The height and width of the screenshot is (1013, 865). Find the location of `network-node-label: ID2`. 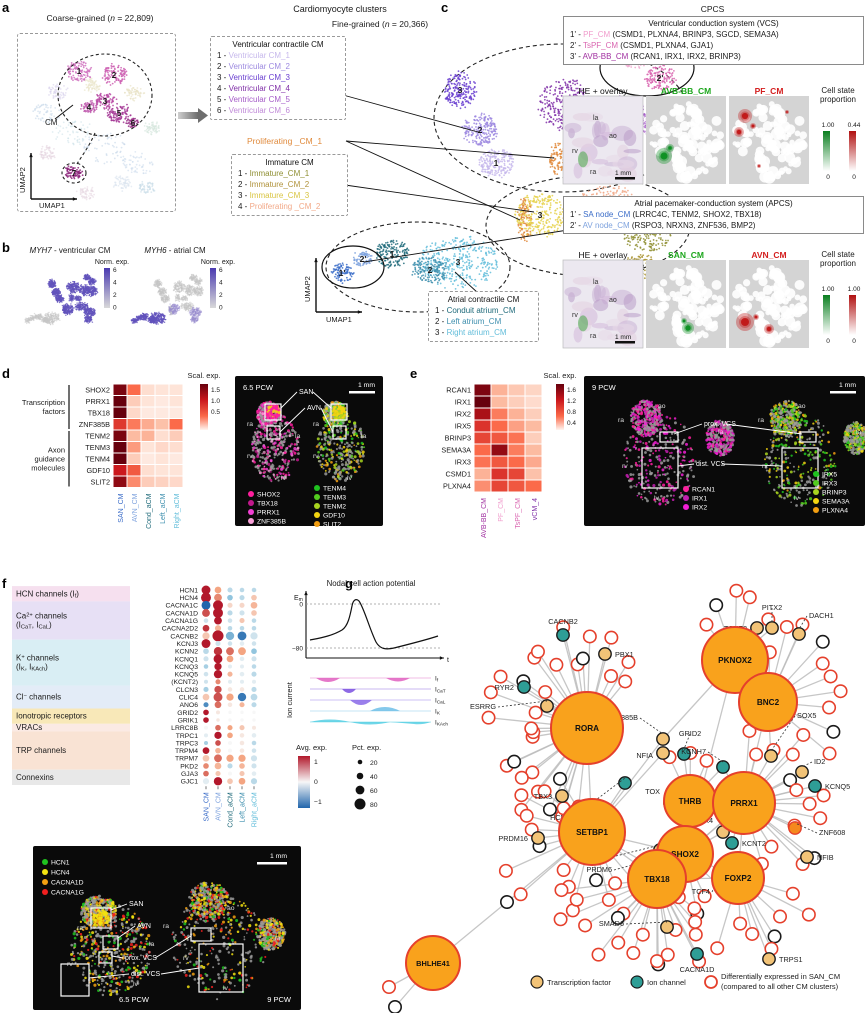

network-node-label: ID2 is located at coordinates (819, 761).